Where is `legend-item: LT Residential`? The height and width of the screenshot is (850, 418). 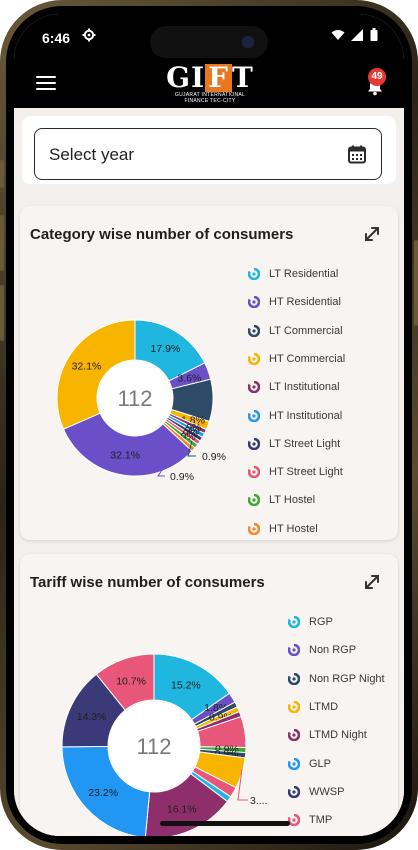 legend-item: LT Residential is located at coordinates (293, 274).